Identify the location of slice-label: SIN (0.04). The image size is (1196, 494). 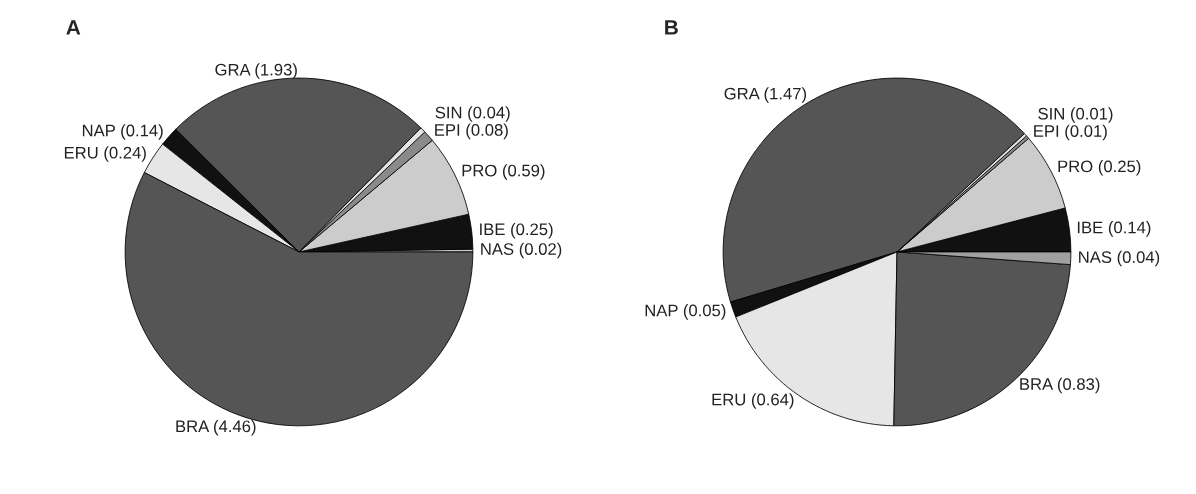
(472, 114).